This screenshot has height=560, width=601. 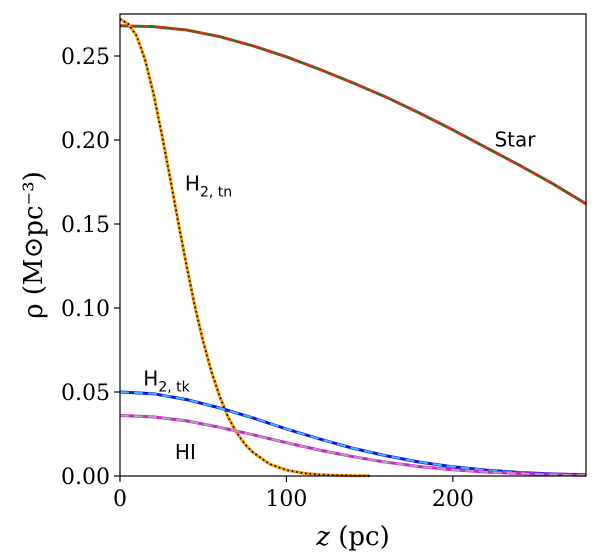 I want to click on x-axis-label: z (pc), so click(x=352, y=537).